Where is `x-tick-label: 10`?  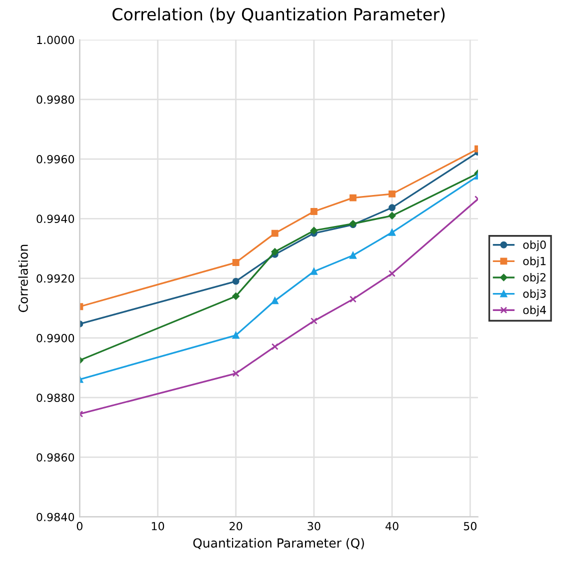 x-tick-label: 10 is located at coordinates (158, 526).